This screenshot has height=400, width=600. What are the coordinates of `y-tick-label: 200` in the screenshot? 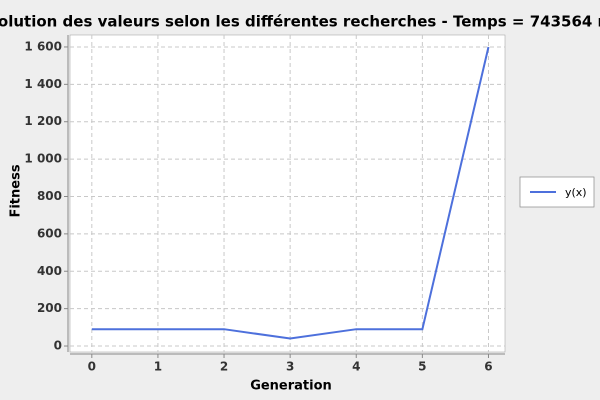 It's located at (49, 308).